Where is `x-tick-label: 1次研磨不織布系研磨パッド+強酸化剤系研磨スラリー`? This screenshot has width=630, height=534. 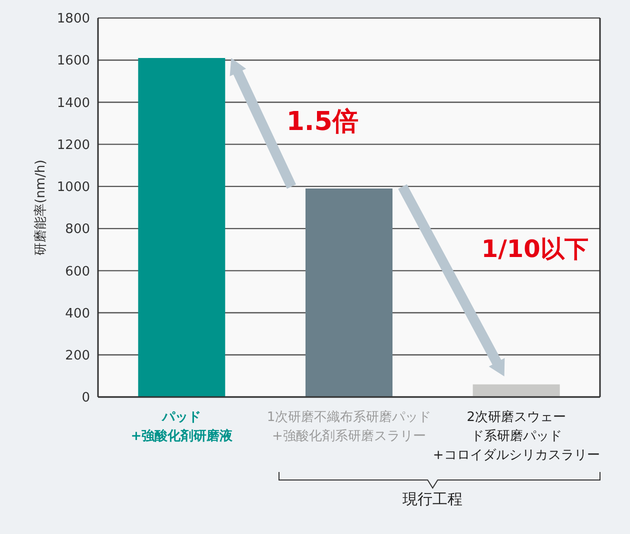 x-tick-label: 1次研磨不織布系研磨パッド+強酸化剤系研磨スラリー is located at coordinates (349, 427).